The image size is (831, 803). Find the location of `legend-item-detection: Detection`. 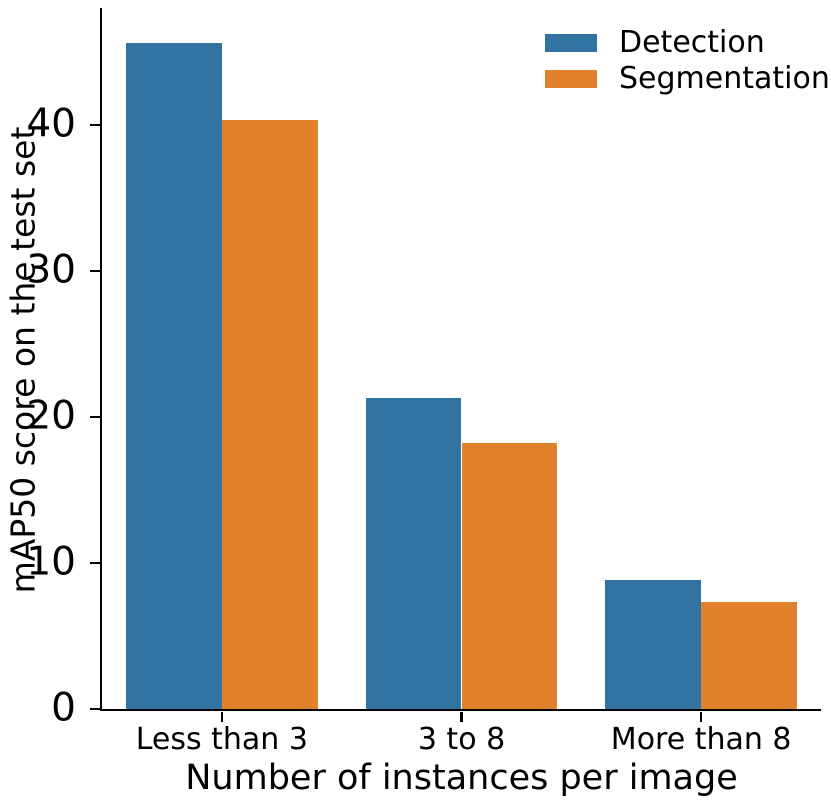

legend-item-detection: Detection is located at coordinates (687, 43).